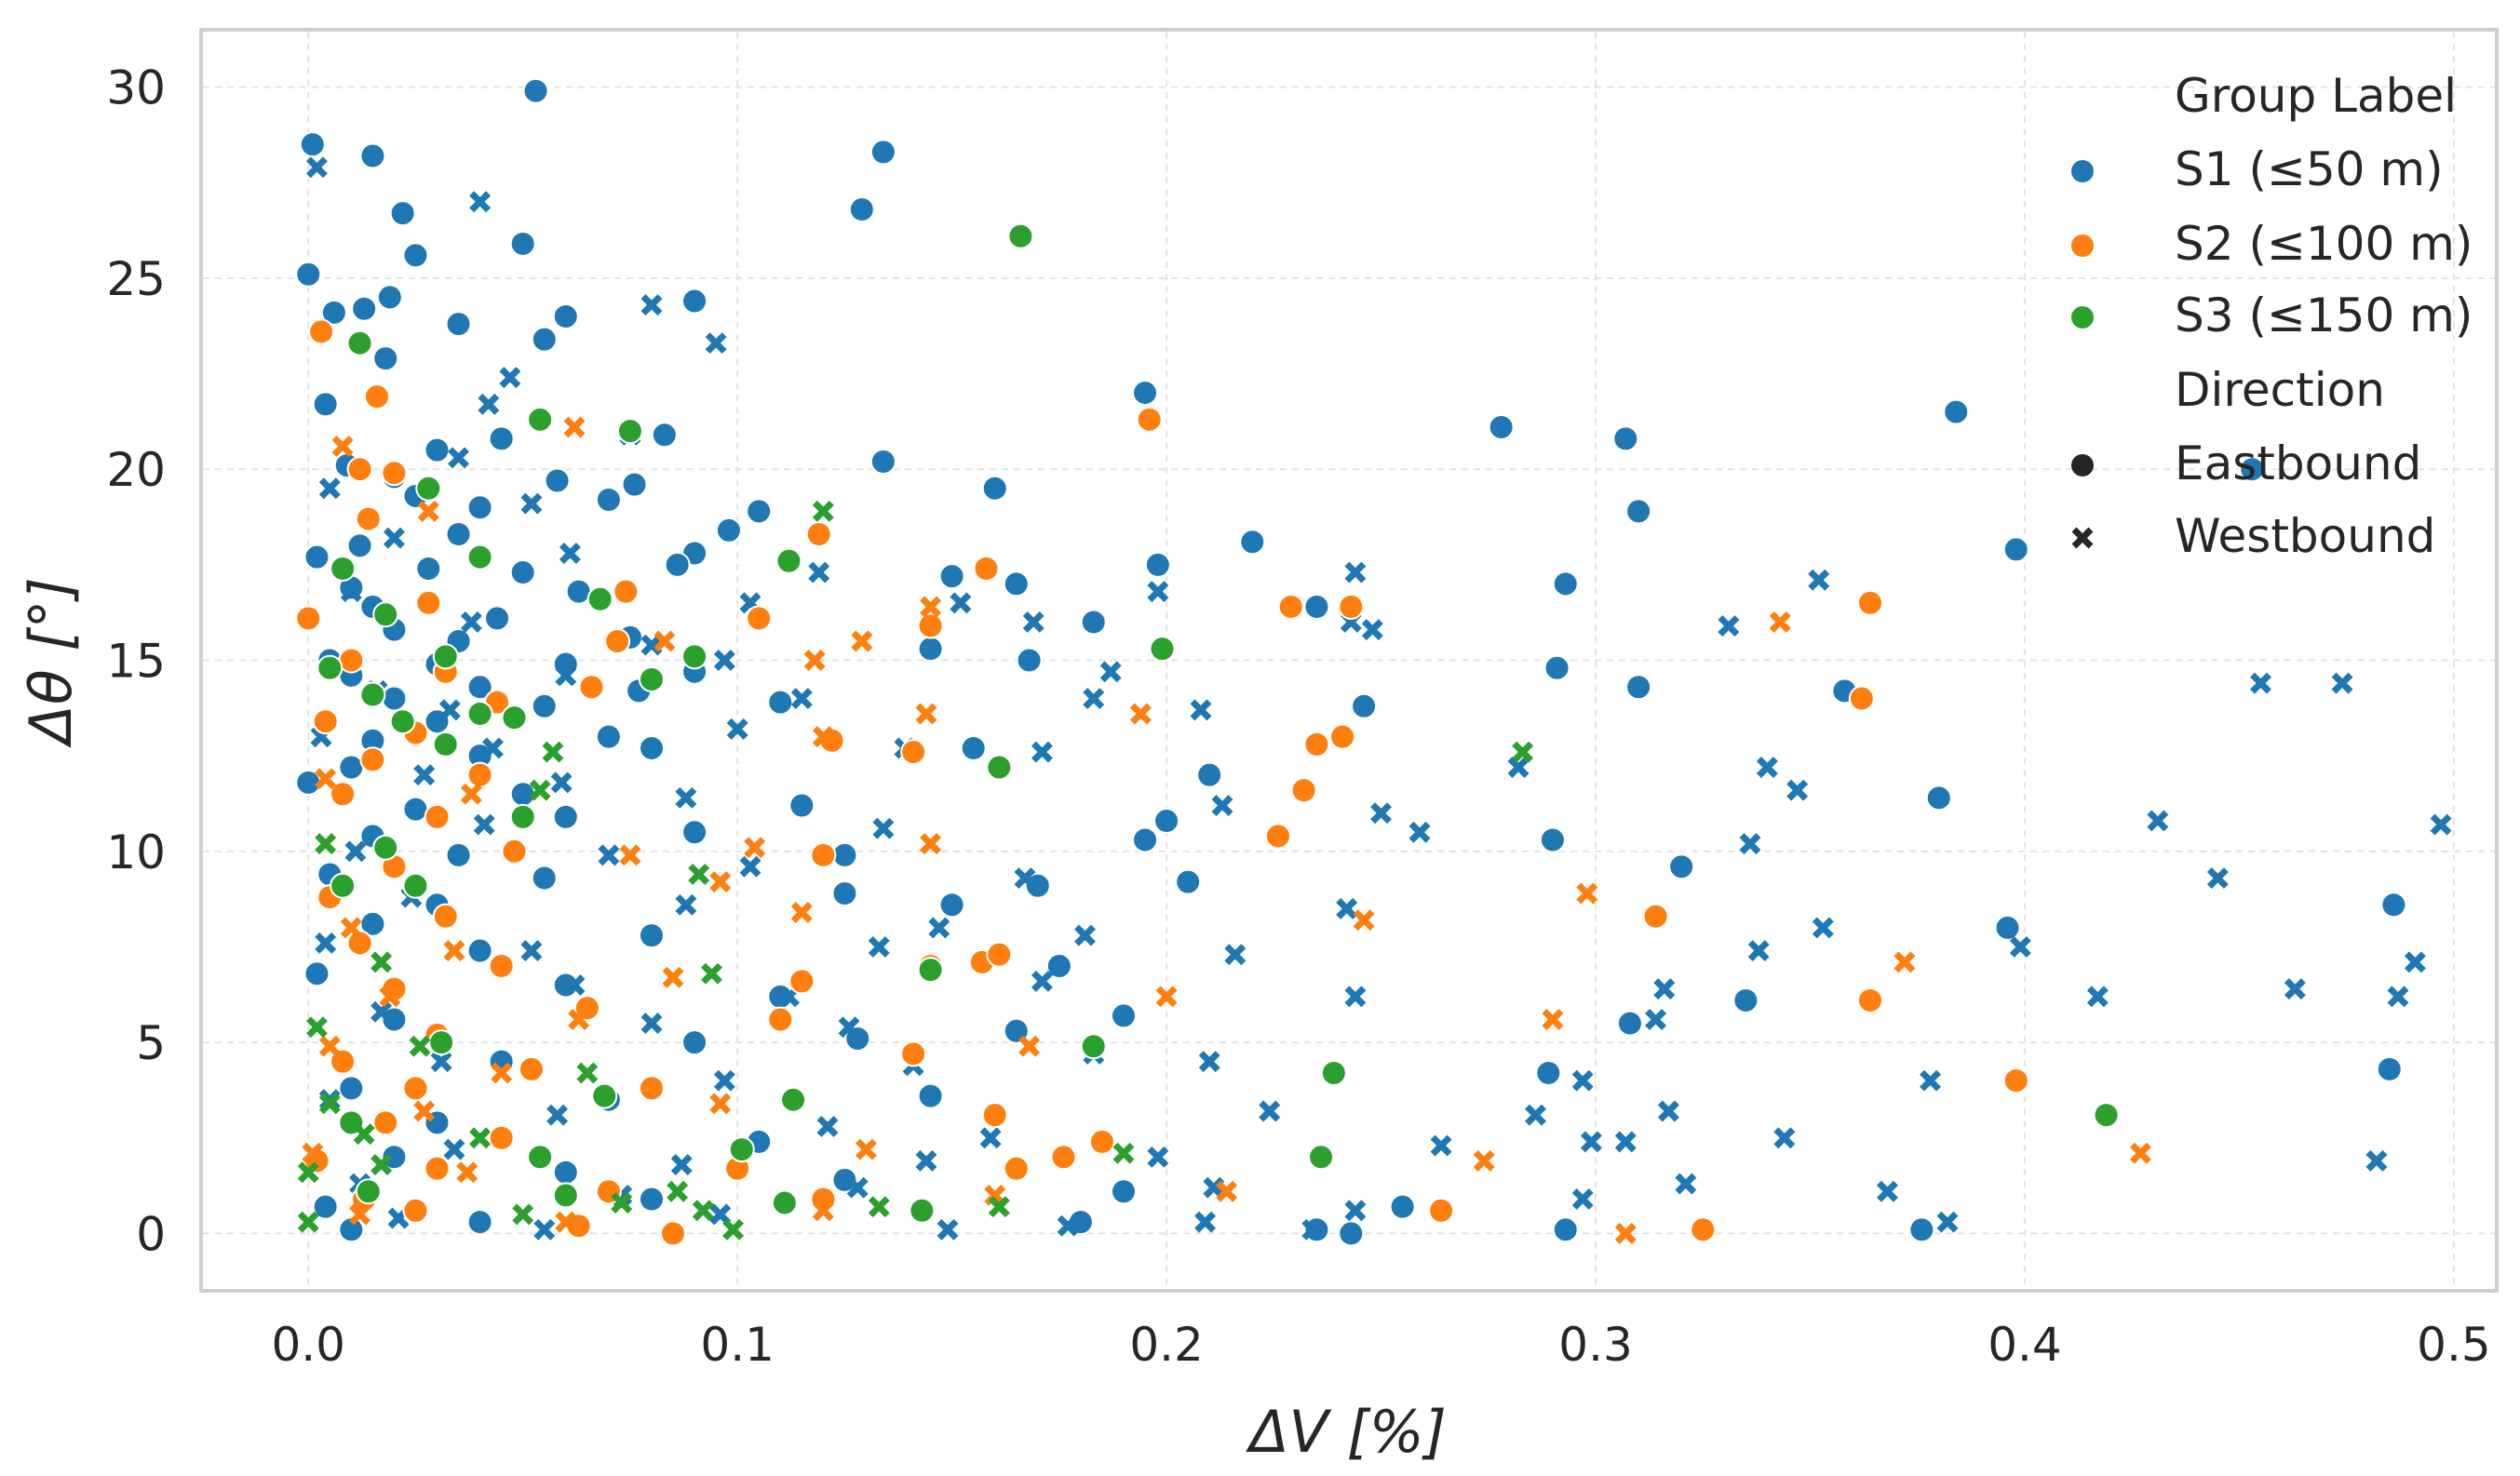 The image size is (2520, 1476). What do you see at coordinates (2454, 1345) in the screenshot?
I see `x-tick-label: 0.5` at bounding box center [2454, 1345].